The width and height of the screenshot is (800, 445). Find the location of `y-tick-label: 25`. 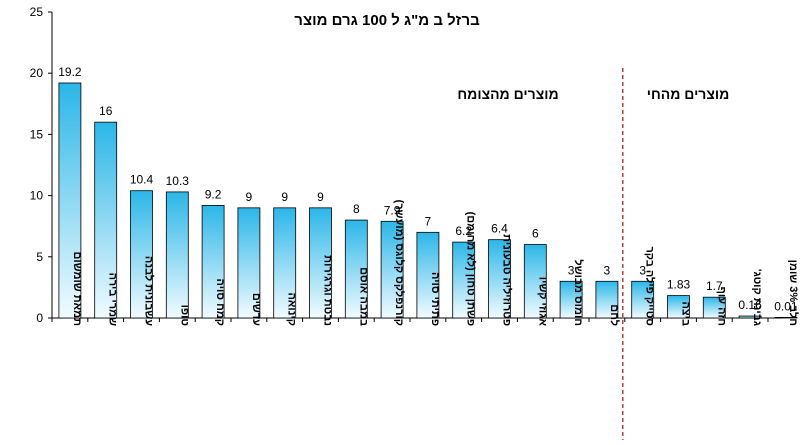

y-tick-label: 25 is located at coordinates (37, 12).